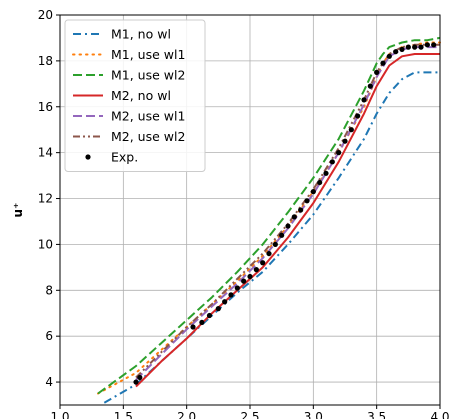  I want to click on x-tick-label: 3.0, so click(313, 414).